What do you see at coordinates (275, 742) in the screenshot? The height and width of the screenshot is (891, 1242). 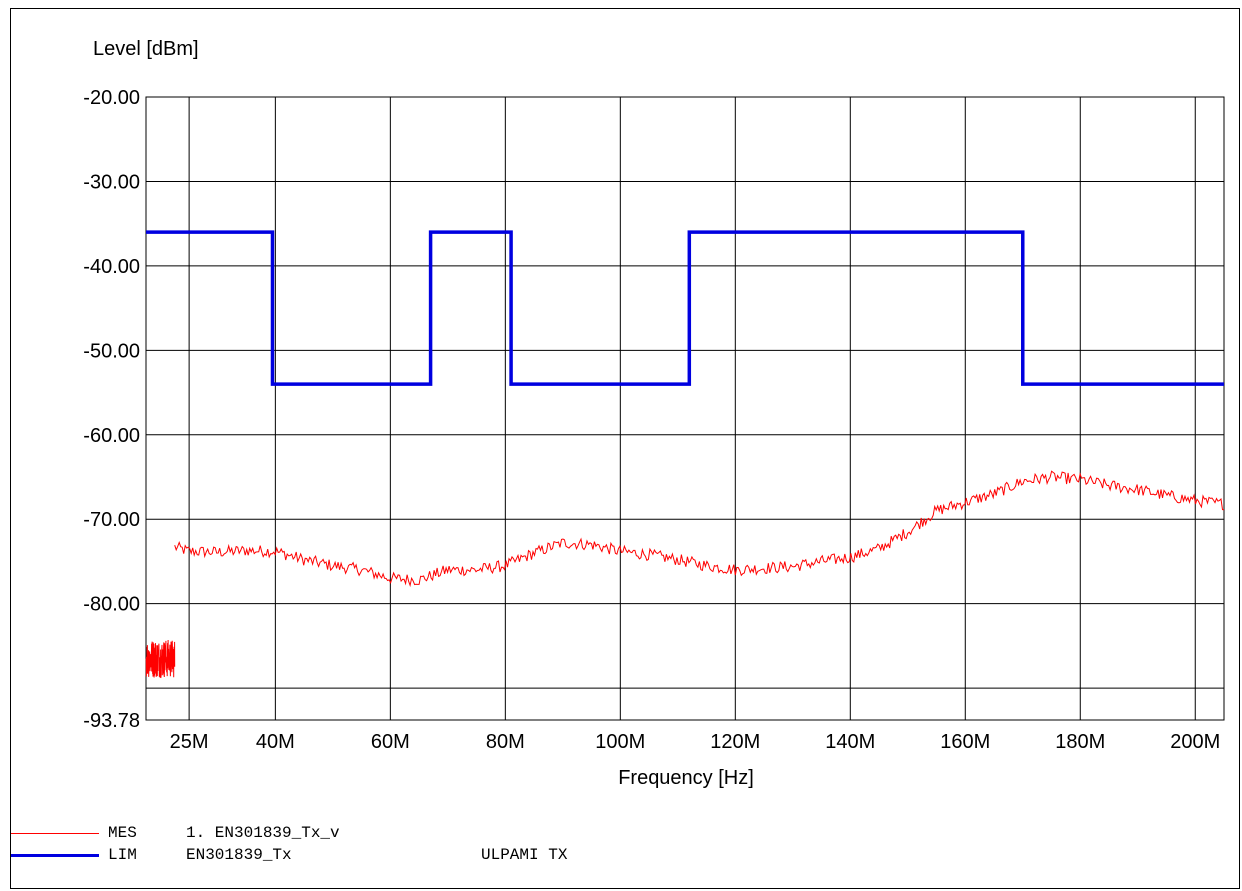 I see `x-tick-label: 40M` at bounding box center [275, 742].